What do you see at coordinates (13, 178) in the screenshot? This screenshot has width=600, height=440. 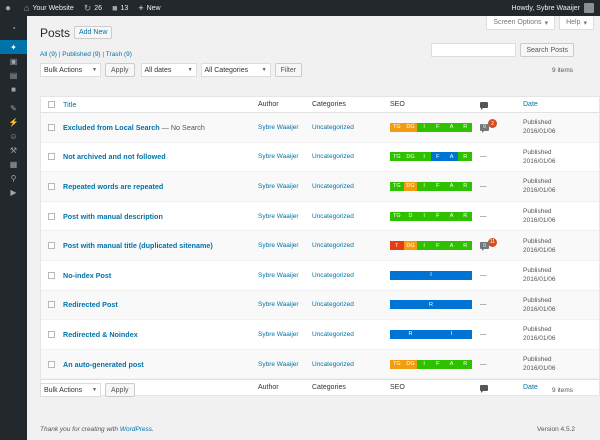 I see `seo-search-icon: ⚲` at bounding box center [13, 178].